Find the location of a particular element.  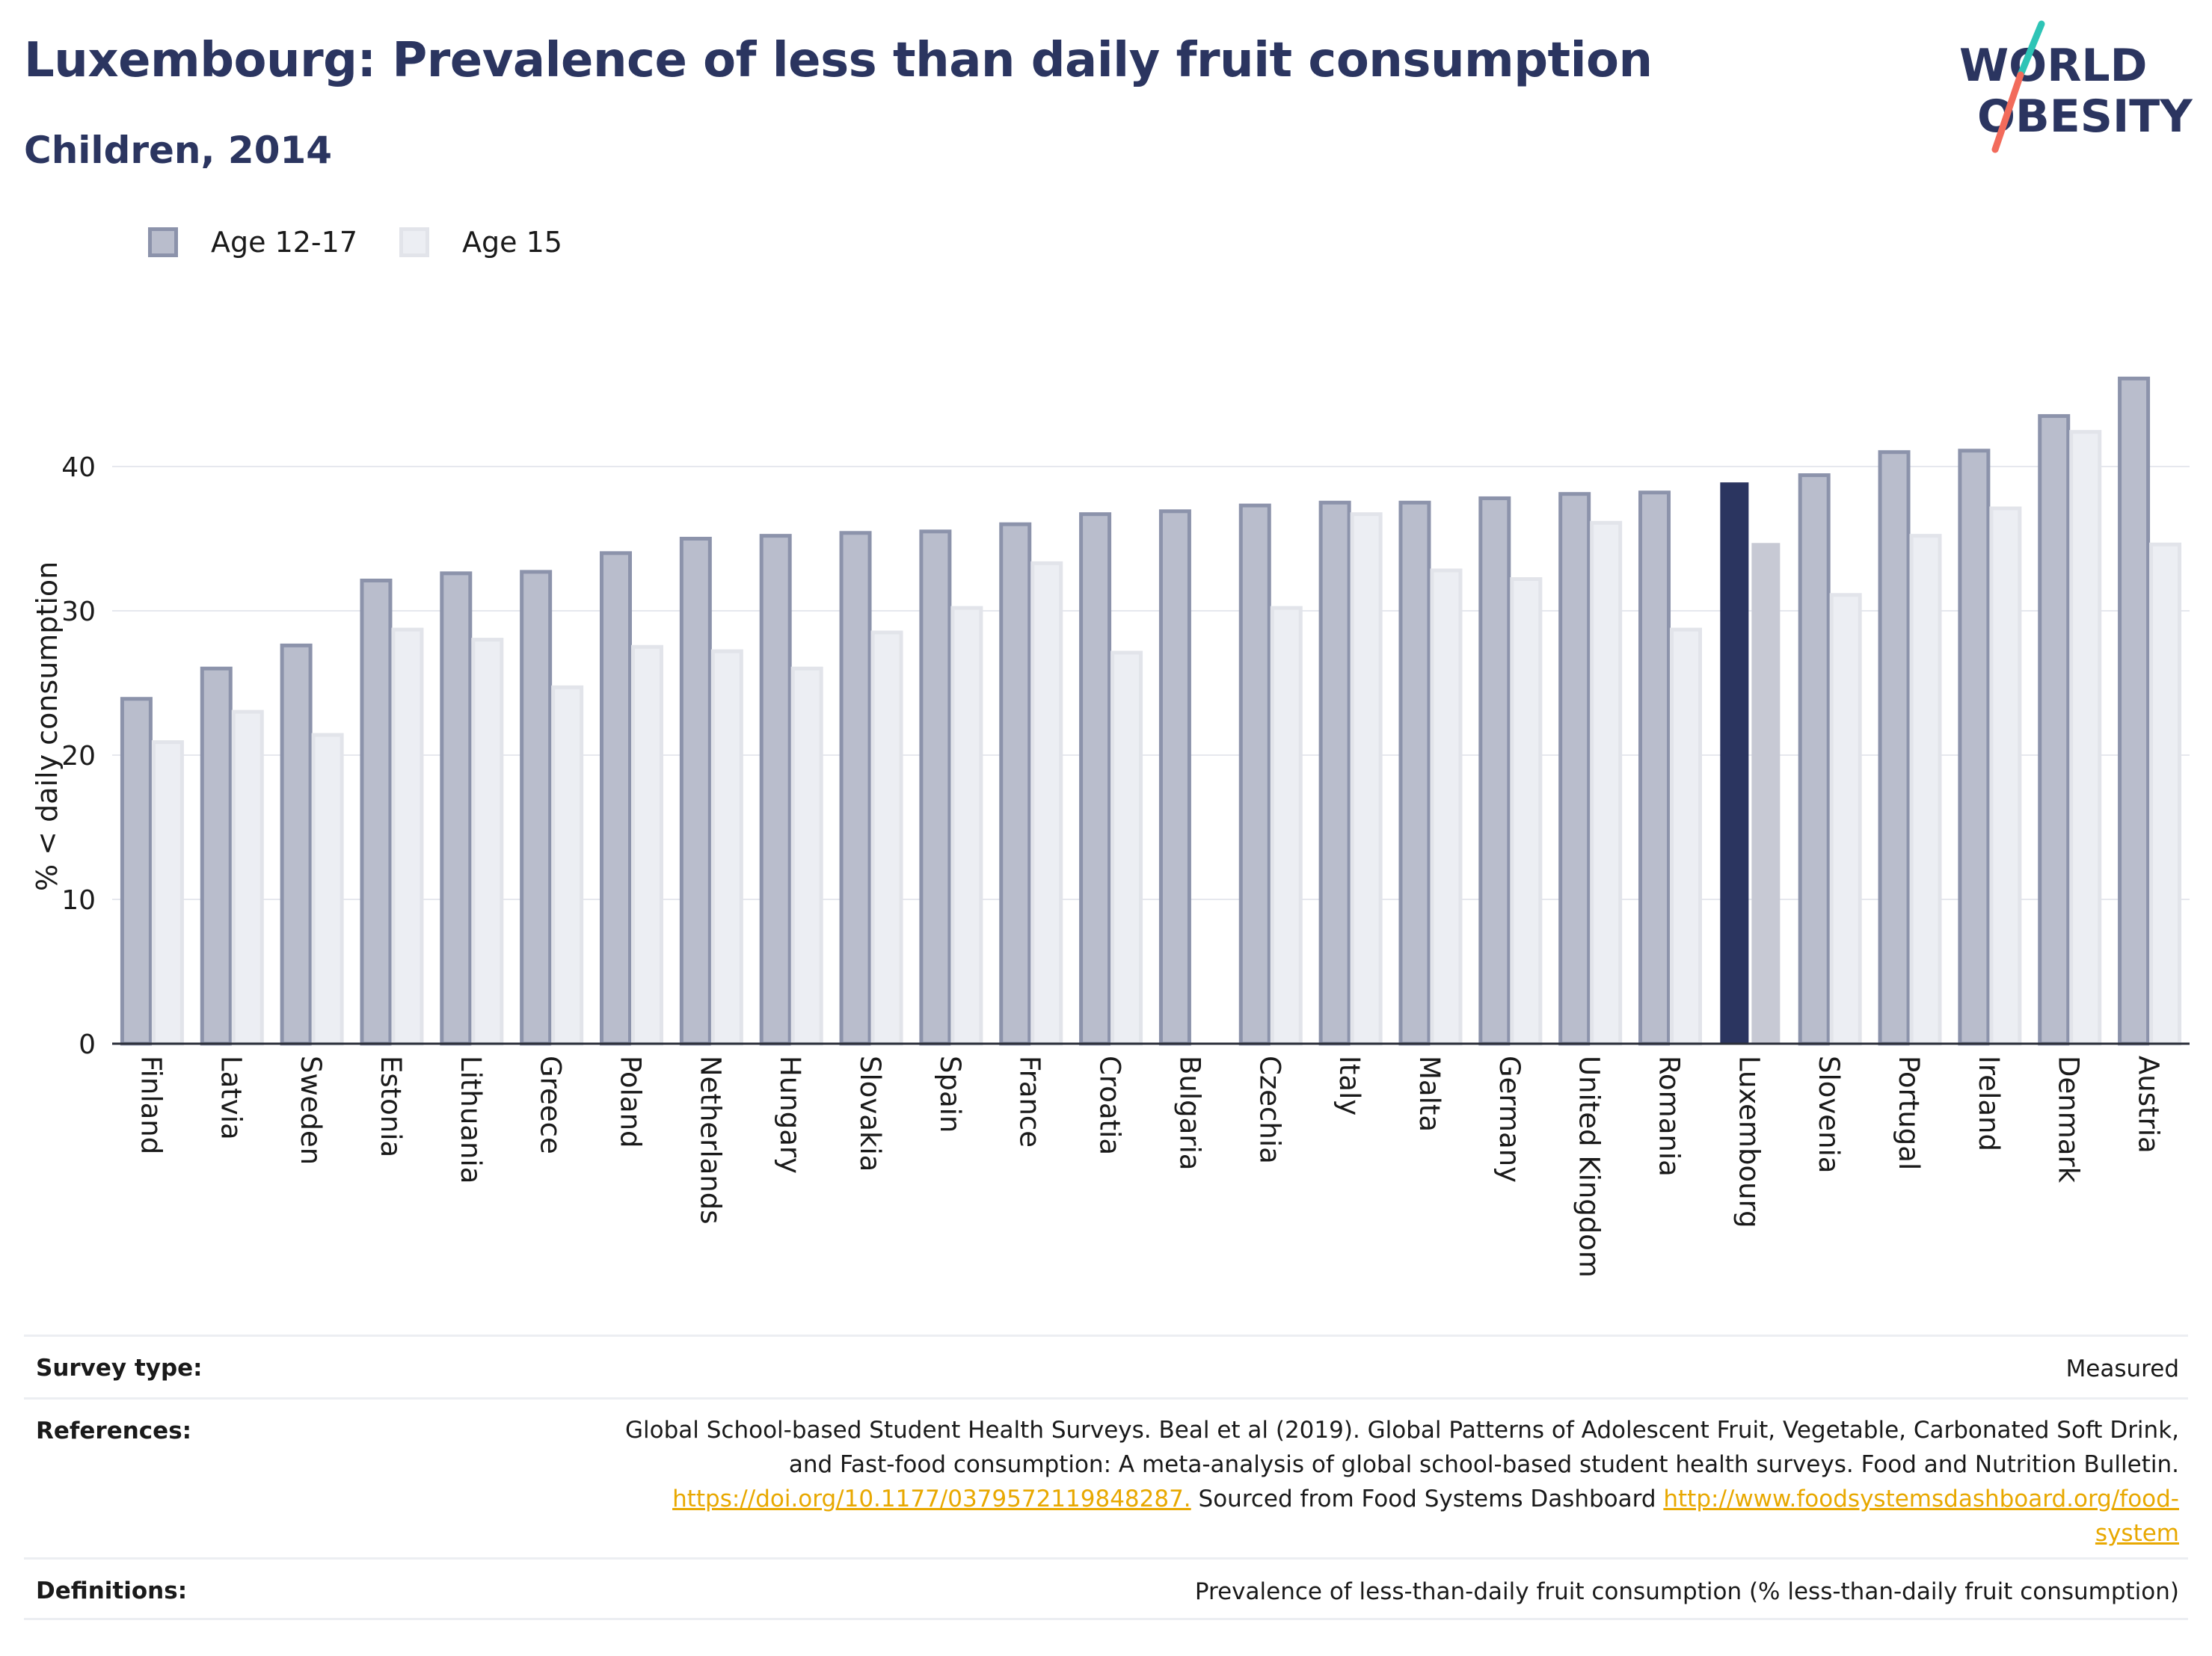

x-tick-label-latvia: Latvia is located at coordinates (231, 1098).